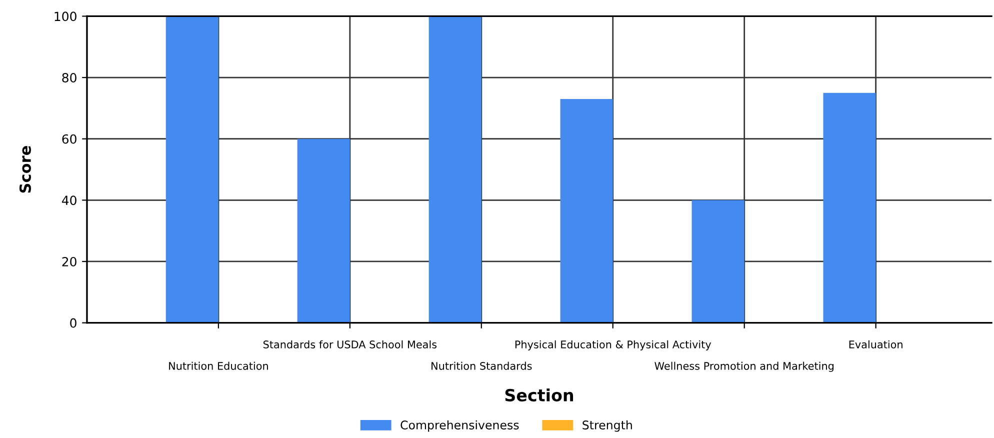 This screenshot has width=994, height=438. I want to click on x-tick-label: Standards for USDA School Meals, so click(350, 344).